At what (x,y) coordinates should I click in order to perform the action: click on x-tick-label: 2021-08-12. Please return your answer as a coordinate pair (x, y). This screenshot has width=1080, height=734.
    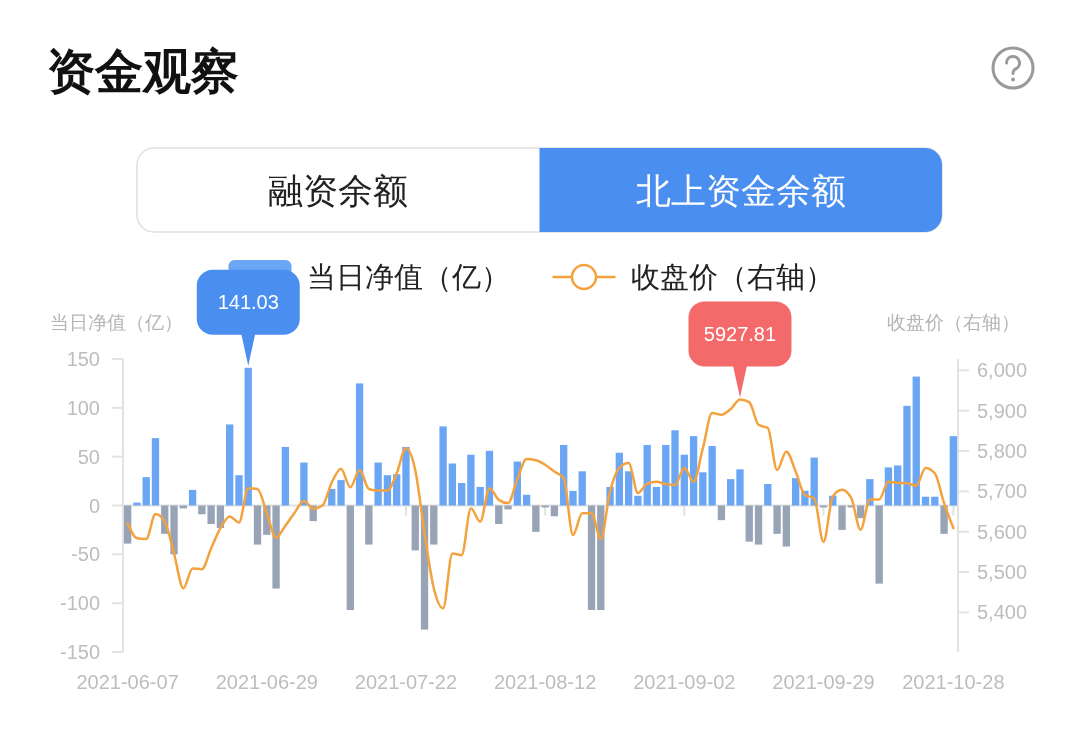
    Looking at the image, I should click on (545, 682).